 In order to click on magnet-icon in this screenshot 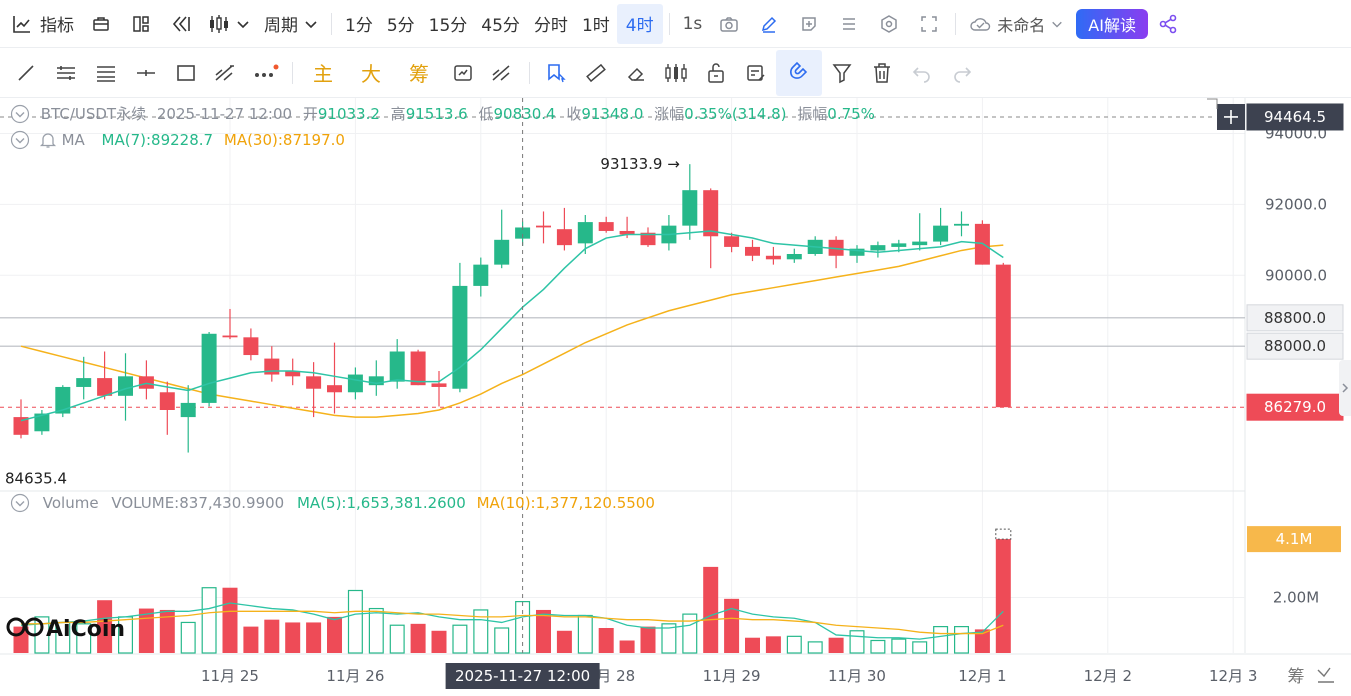, I will do `click(799, 70)`.